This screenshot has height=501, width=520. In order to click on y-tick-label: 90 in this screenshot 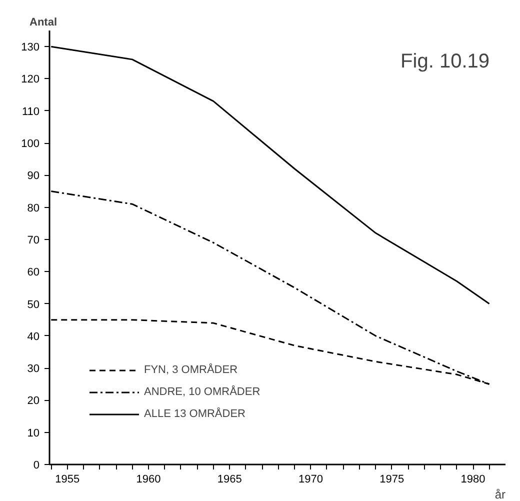, I will do `click(33, 176)`.